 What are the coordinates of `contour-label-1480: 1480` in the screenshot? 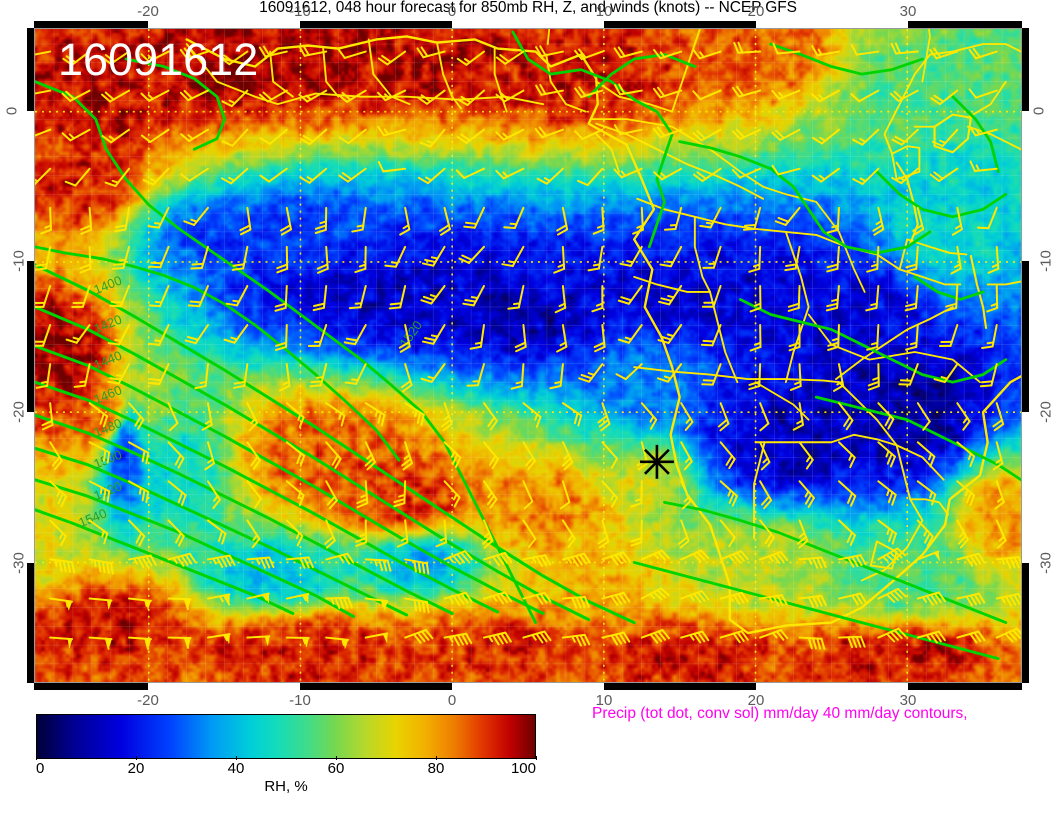 It's located at (108, 427).